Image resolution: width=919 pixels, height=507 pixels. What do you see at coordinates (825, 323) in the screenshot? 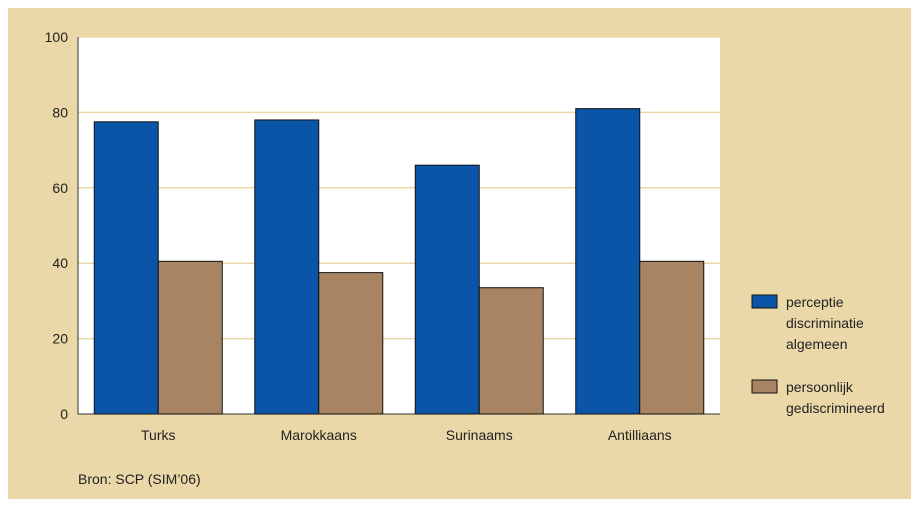
I see `legend-label-1: perceptie discriminatie algemeen` at bounding box center [825, 323].